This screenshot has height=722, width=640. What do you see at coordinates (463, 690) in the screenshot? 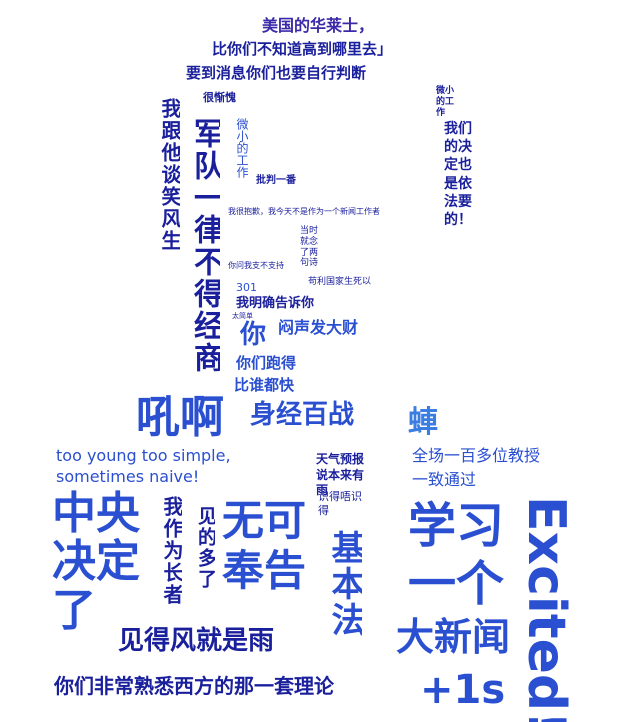
I see `word-plus1s: +1s` at bounding box center [463, 690].